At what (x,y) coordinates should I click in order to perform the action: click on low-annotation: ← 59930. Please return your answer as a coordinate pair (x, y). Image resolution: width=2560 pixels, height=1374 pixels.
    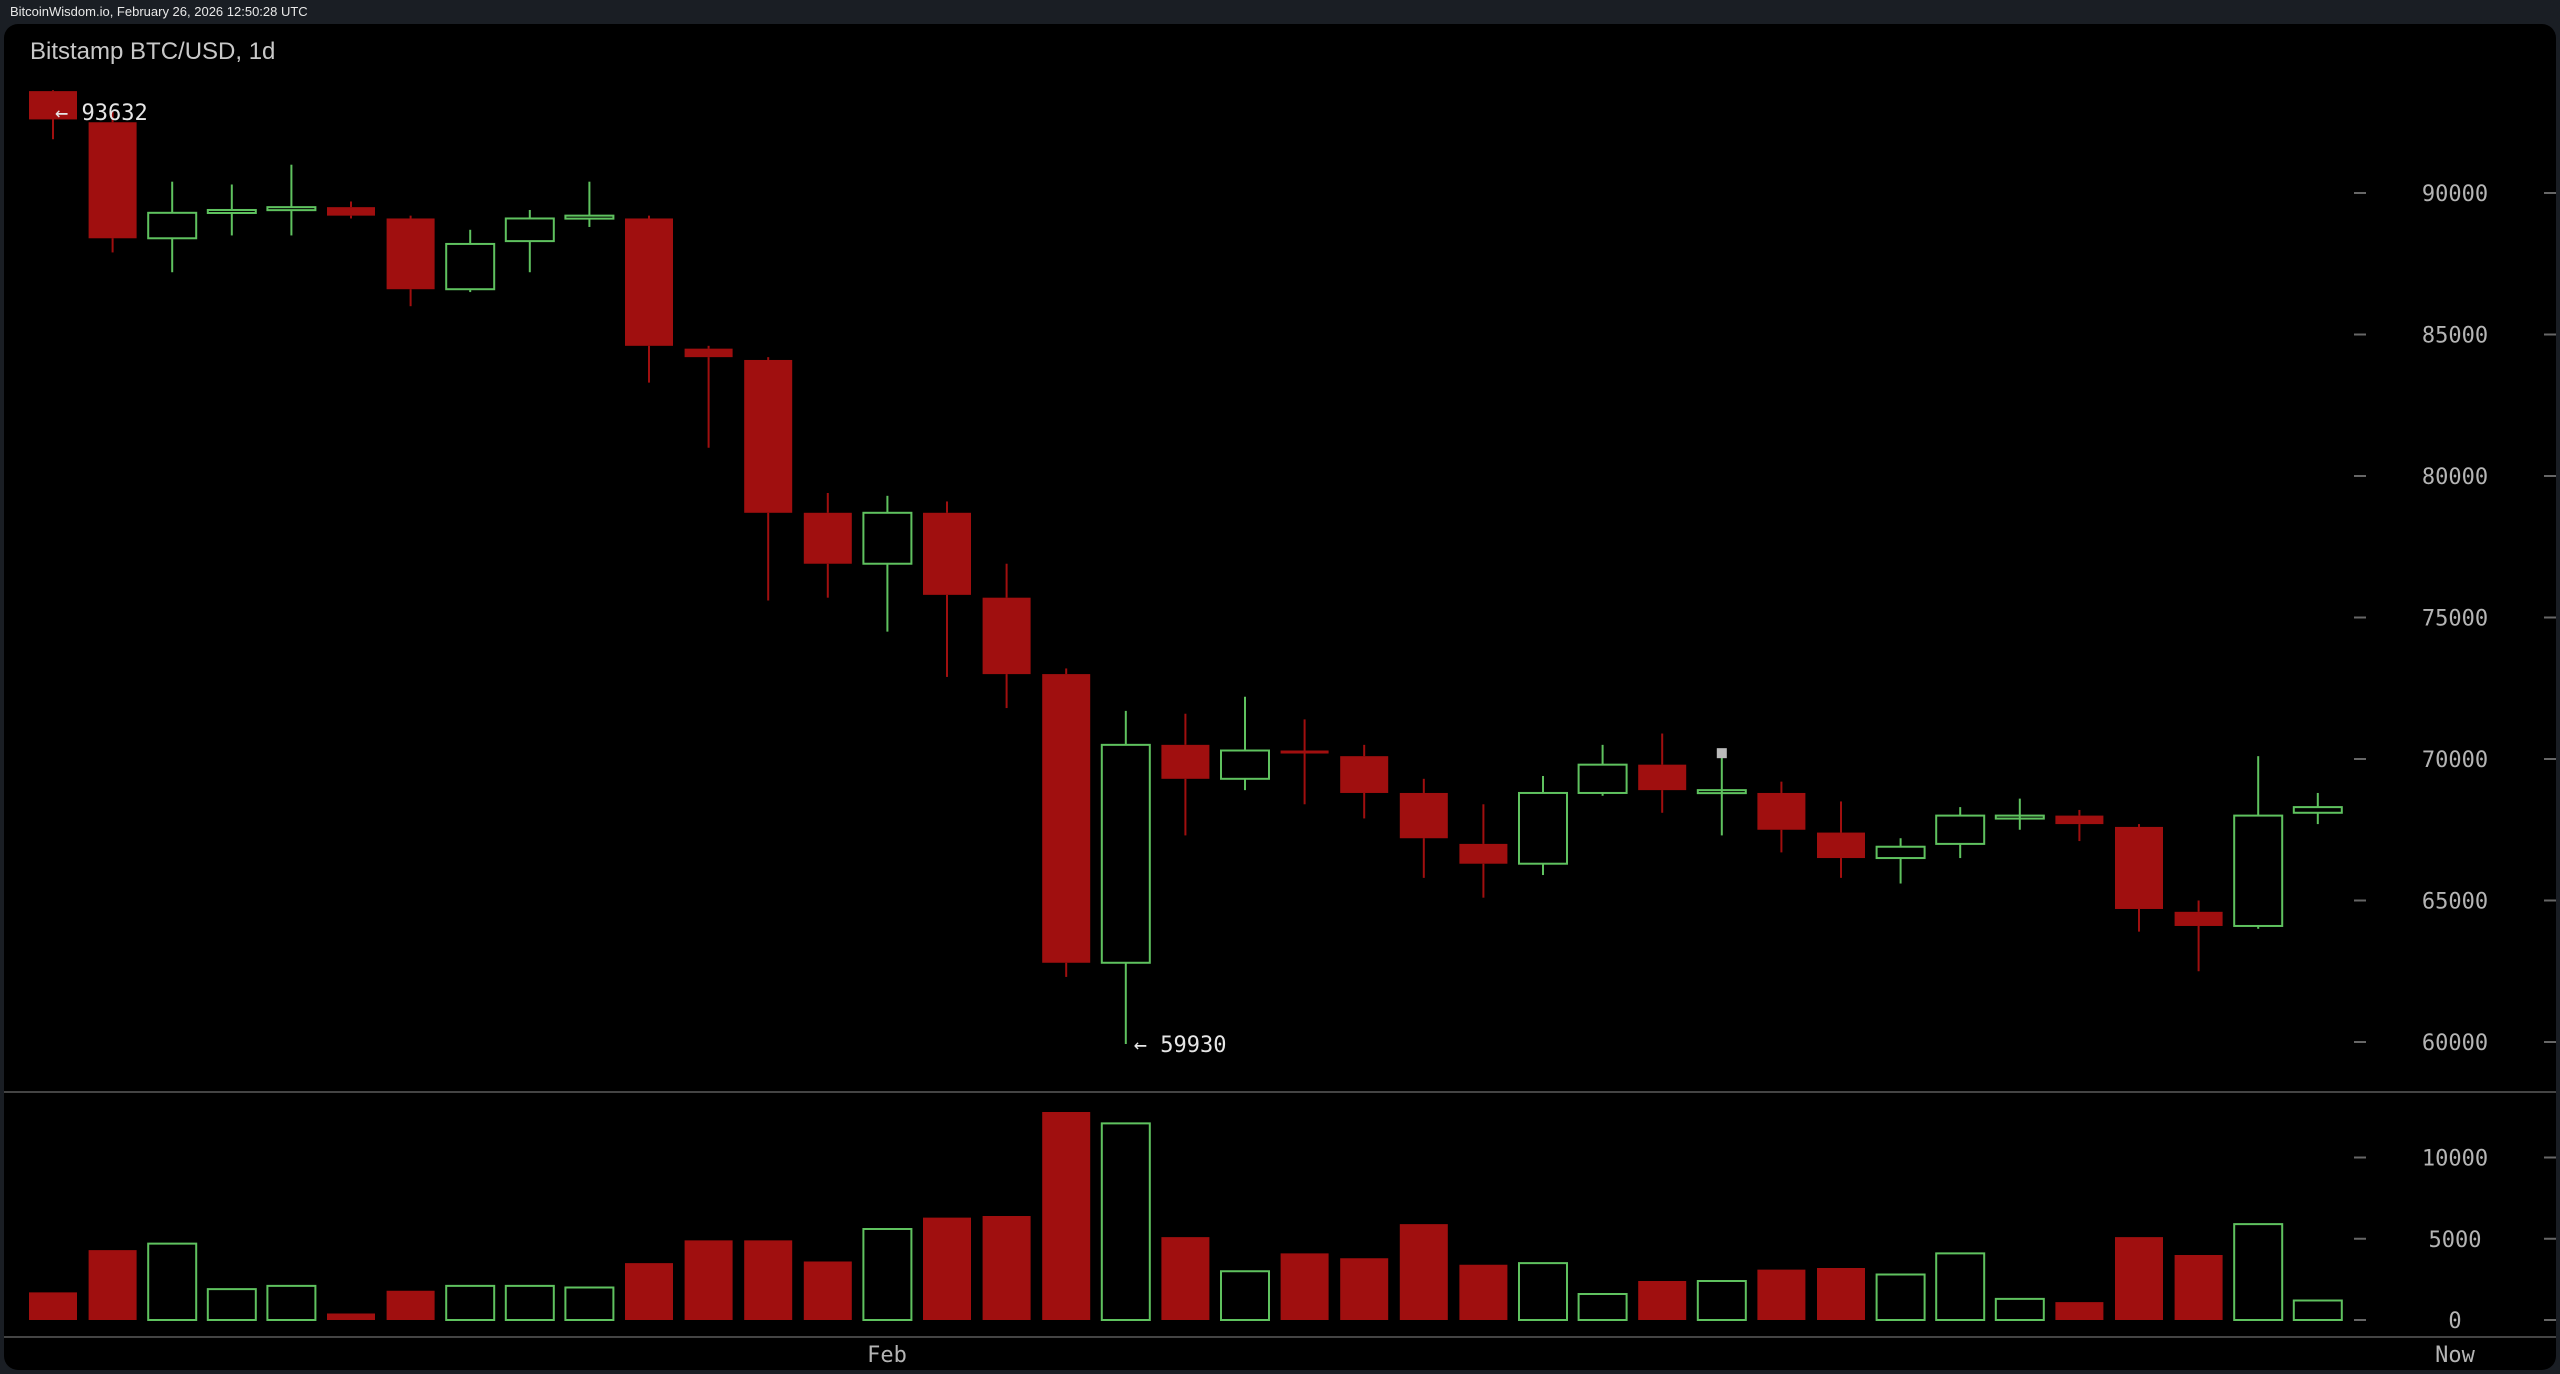
    Looking at the image, I should click on (1180, 1045).